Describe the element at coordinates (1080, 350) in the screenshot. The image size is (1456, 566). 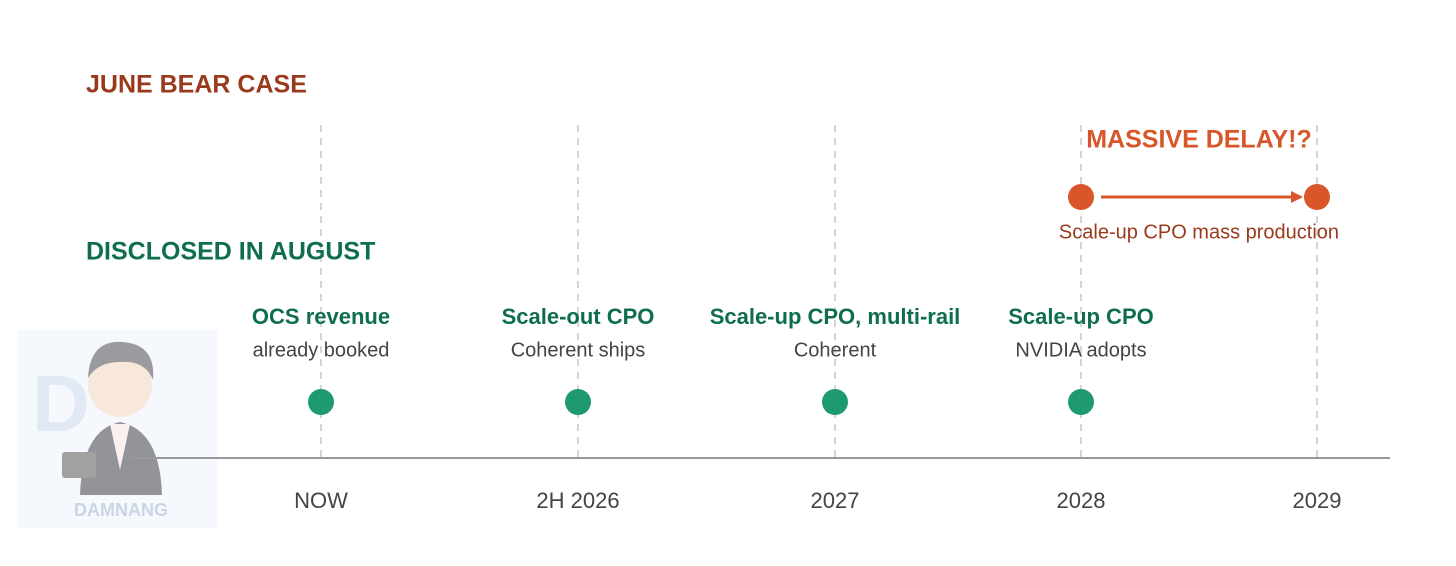
I see `milestone-subtitle: NVIDIA adopts` at that location.